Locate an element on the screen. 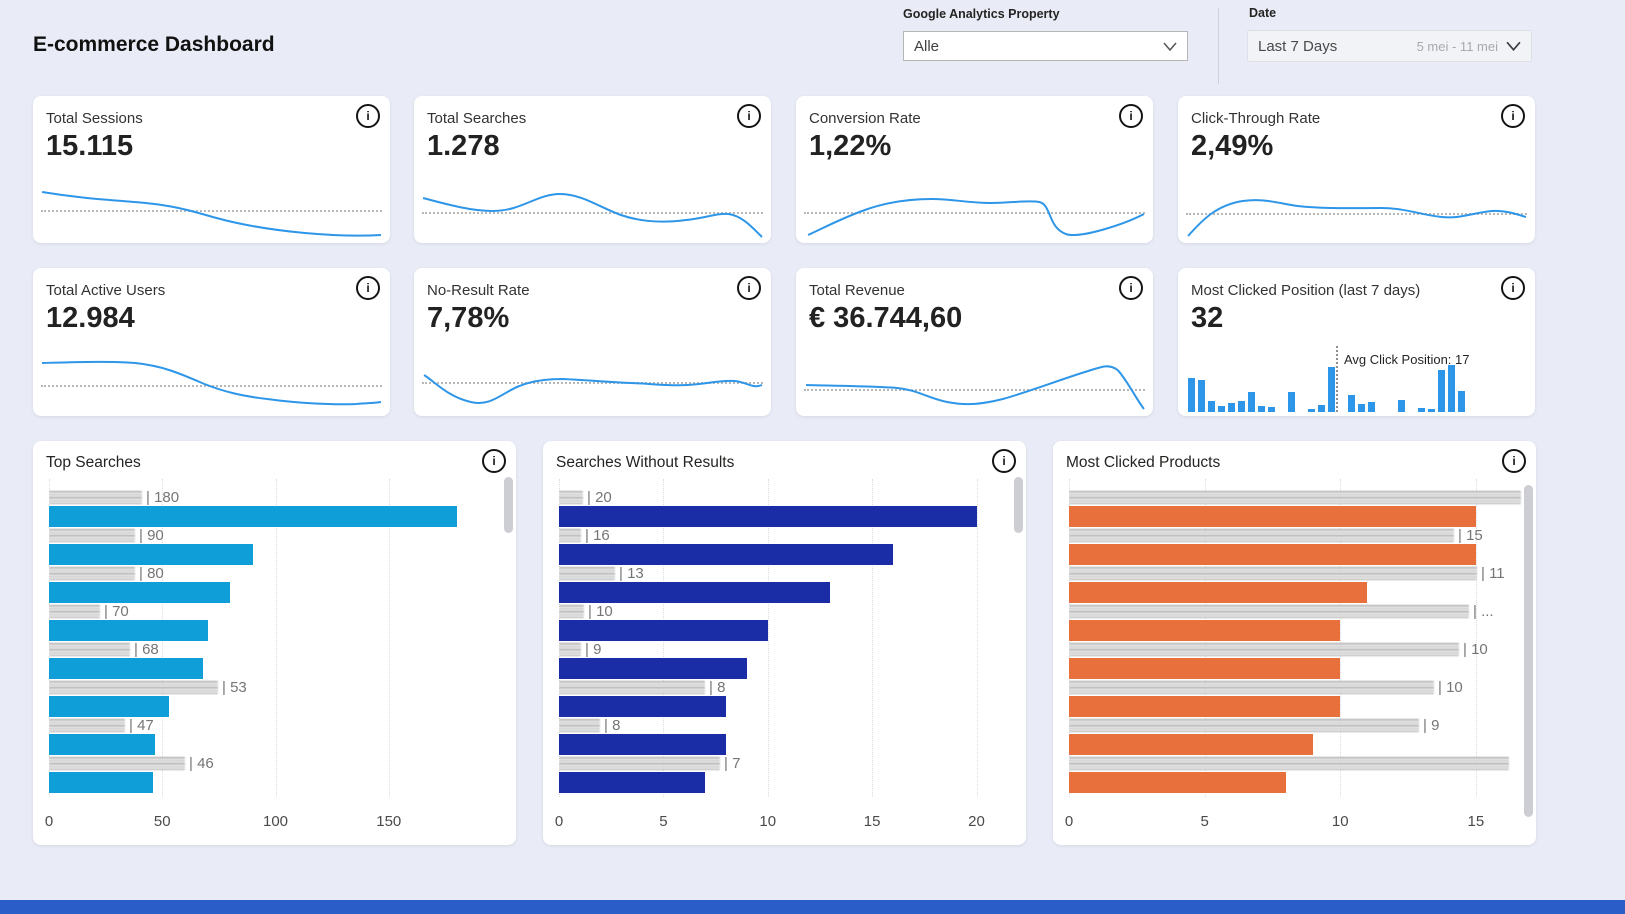 The width and height of the screenshot is (1625, 914). kpi-card-total-active-users: Total Active Users i 12.984 is located at coordinates (211, 342).